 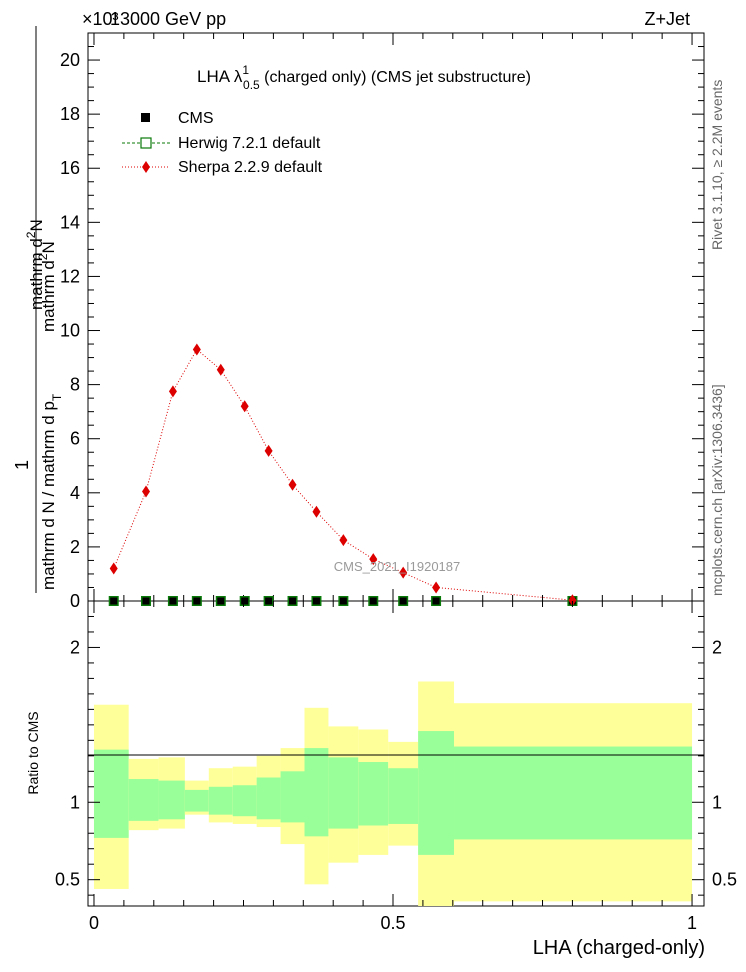 What do you see at coordinates (249, 143) in the screenshot?
I see `legend-label-herwig: Herwig 7.2.1 default` at bounding box center [249, 143].